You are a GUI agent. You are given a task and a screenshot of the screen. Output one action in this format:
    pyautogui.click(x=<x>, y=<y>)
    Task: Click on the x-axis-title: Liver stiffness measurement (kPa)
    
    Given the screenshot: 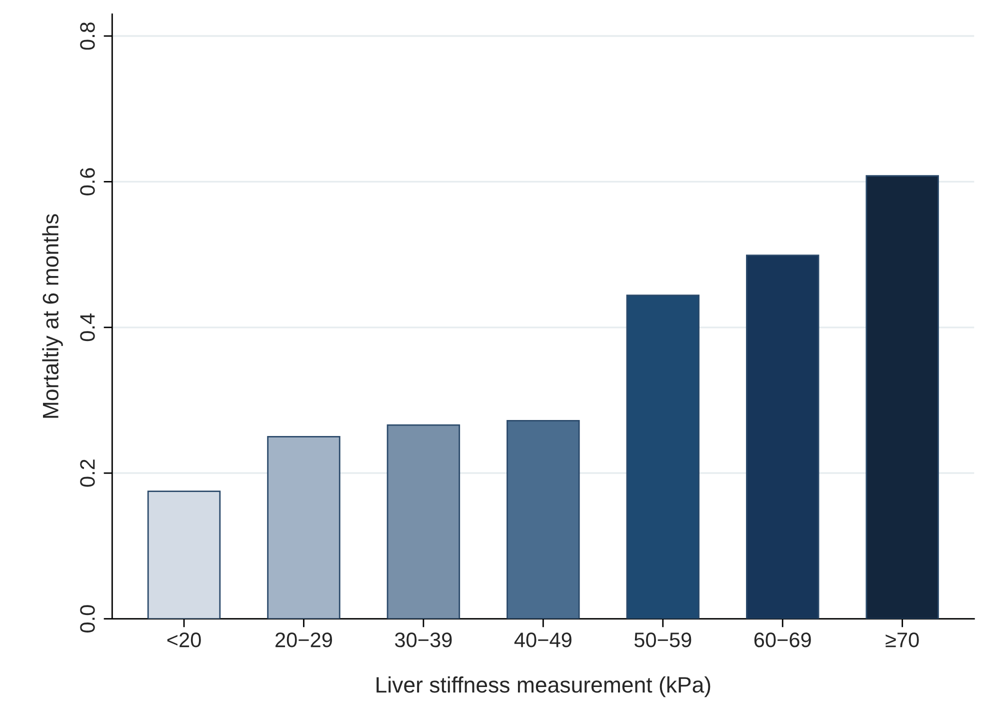 What is the action you would take?
    pyautogui.click(x=543, y=687)
    